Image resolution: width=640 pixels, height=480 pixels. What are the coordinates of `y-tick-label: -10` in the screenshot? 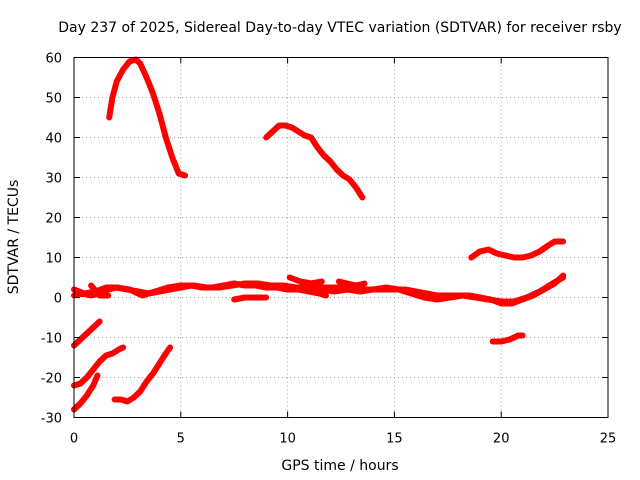 It's located at (51, 339).